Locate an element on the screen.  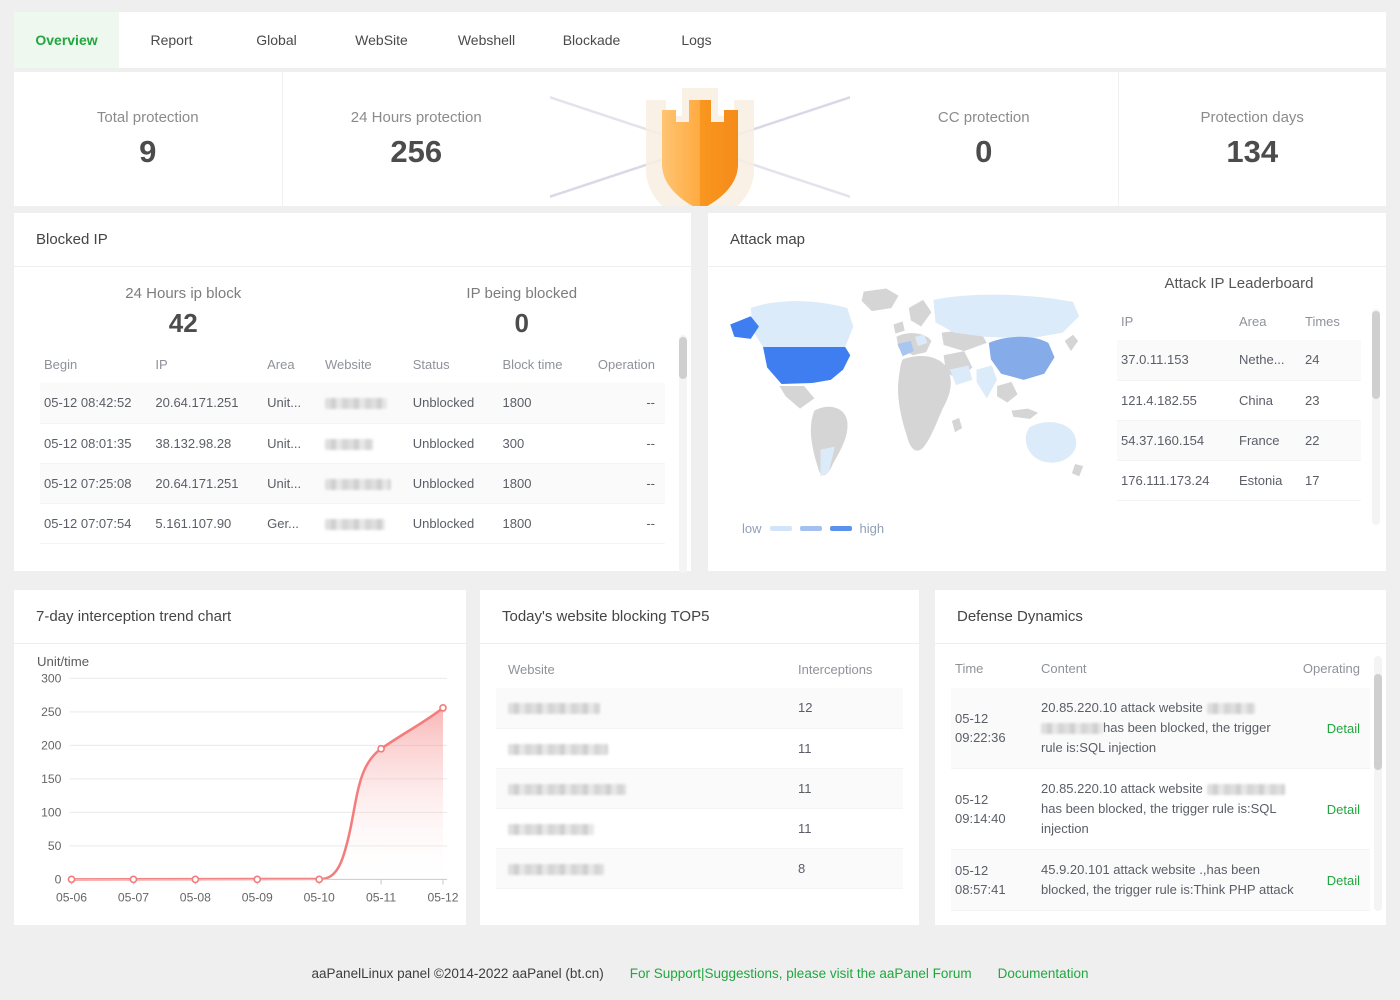
y-axis-title: Unit/time is located at coordinates (63, 661).